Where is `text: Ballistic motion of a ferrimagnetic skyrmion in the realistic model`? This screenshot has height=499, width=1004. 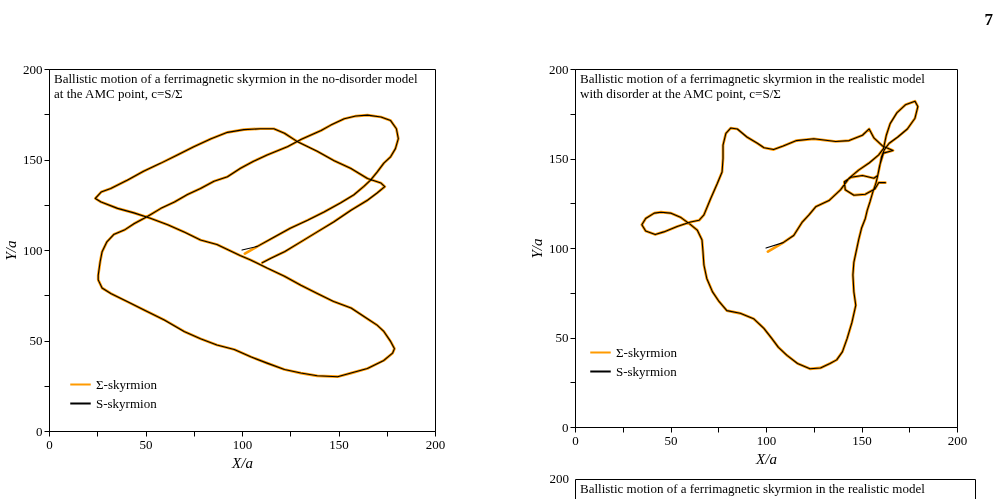
text: Ballistic motion of a ferrimagnetic skyrmion in the realistic model is located at coordinates (753, 488).